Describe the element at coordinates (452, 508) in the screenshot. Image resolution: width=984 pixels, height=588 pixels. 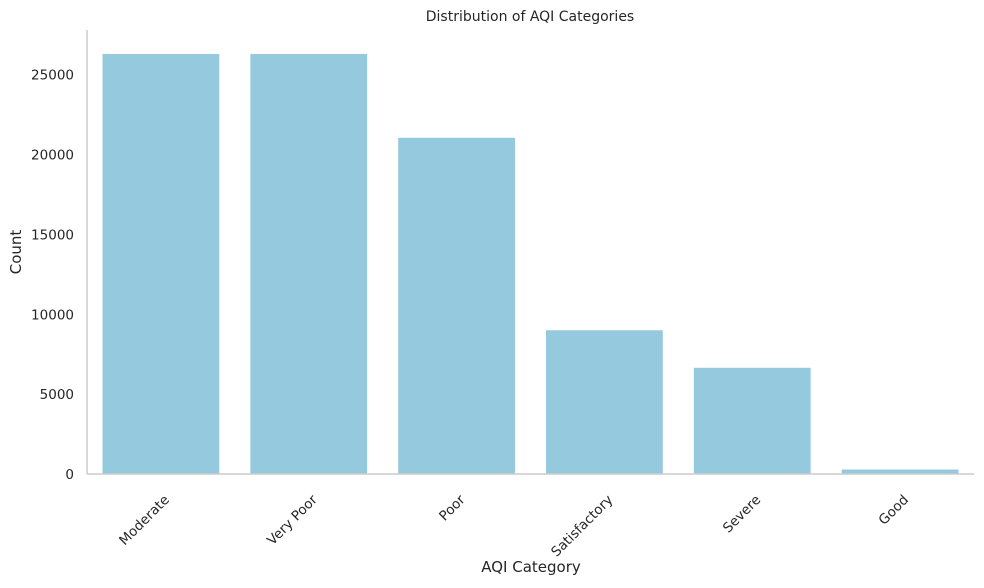
I see `x-tick-label: Poor` at that location.